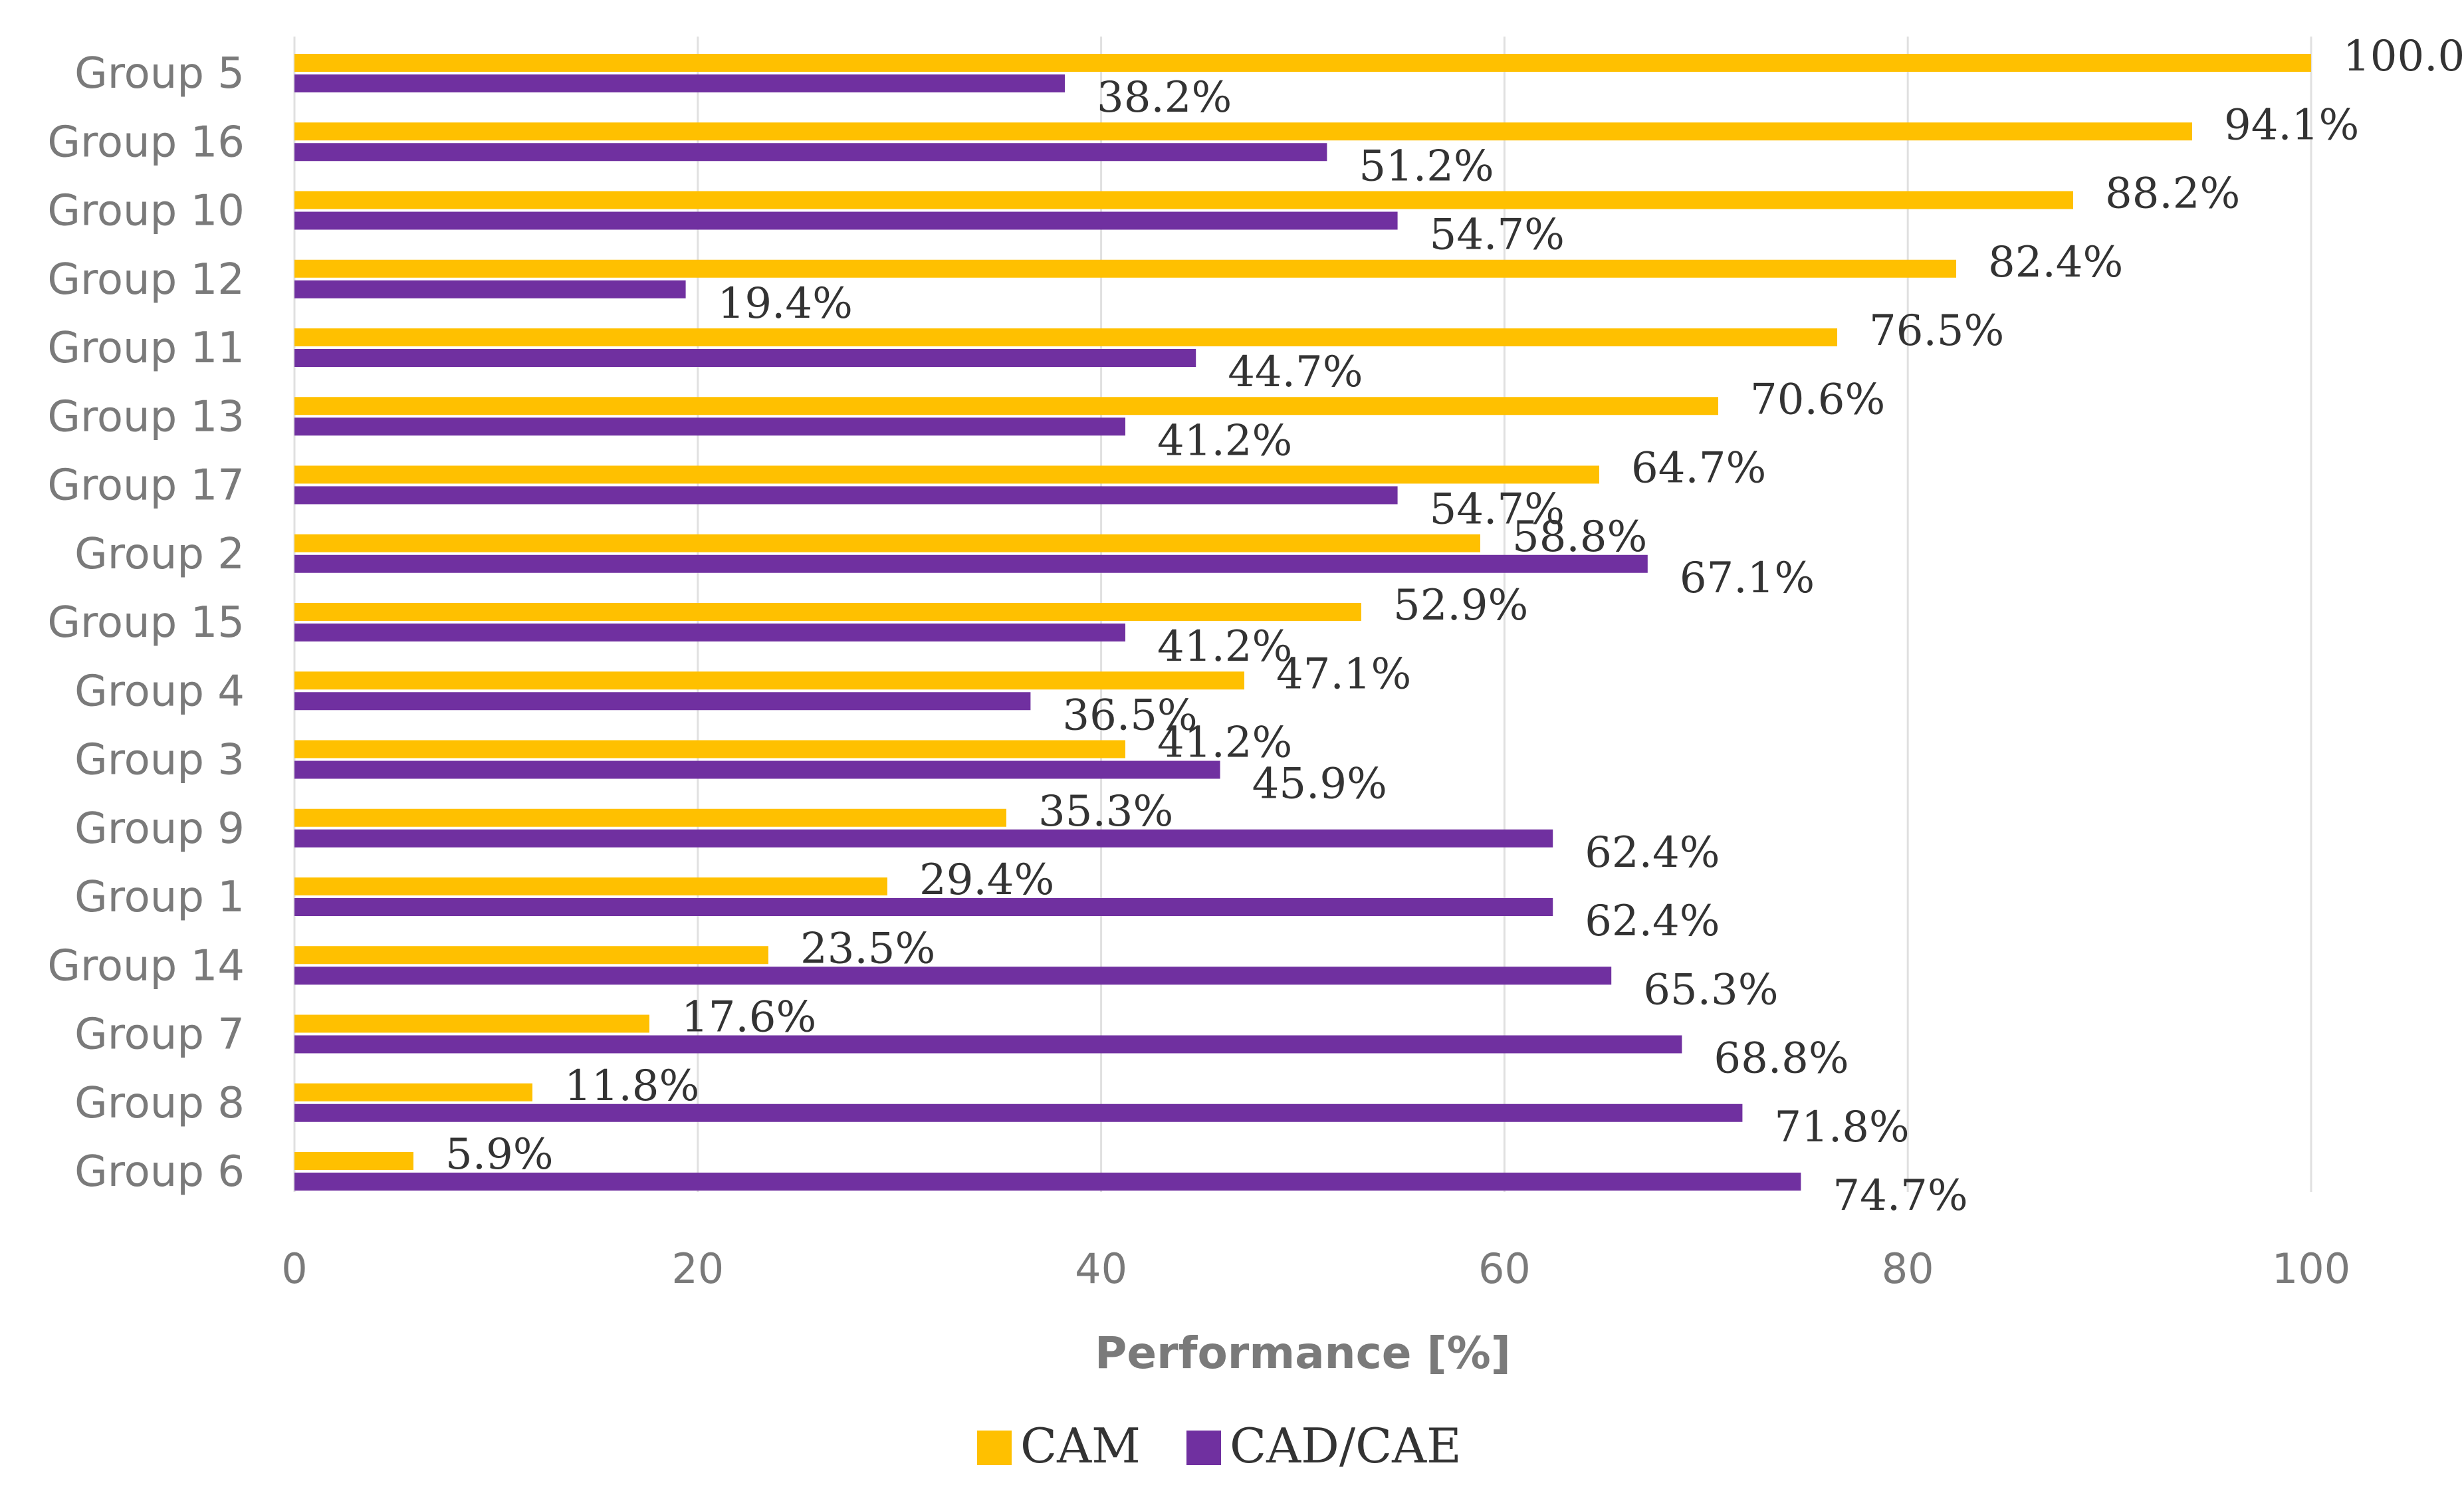  Describe the element at coordinates (1908, 1268) in the screenshot. I see `x-tick-label: 80` at that location.